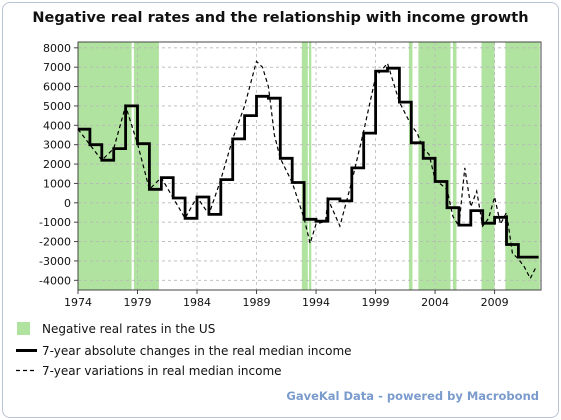 The width and height of the screenshot is (561, 420). Describe the element at coordinates (57, 125) in the screenshot. I see `y-tick-label: 4000` at that location.